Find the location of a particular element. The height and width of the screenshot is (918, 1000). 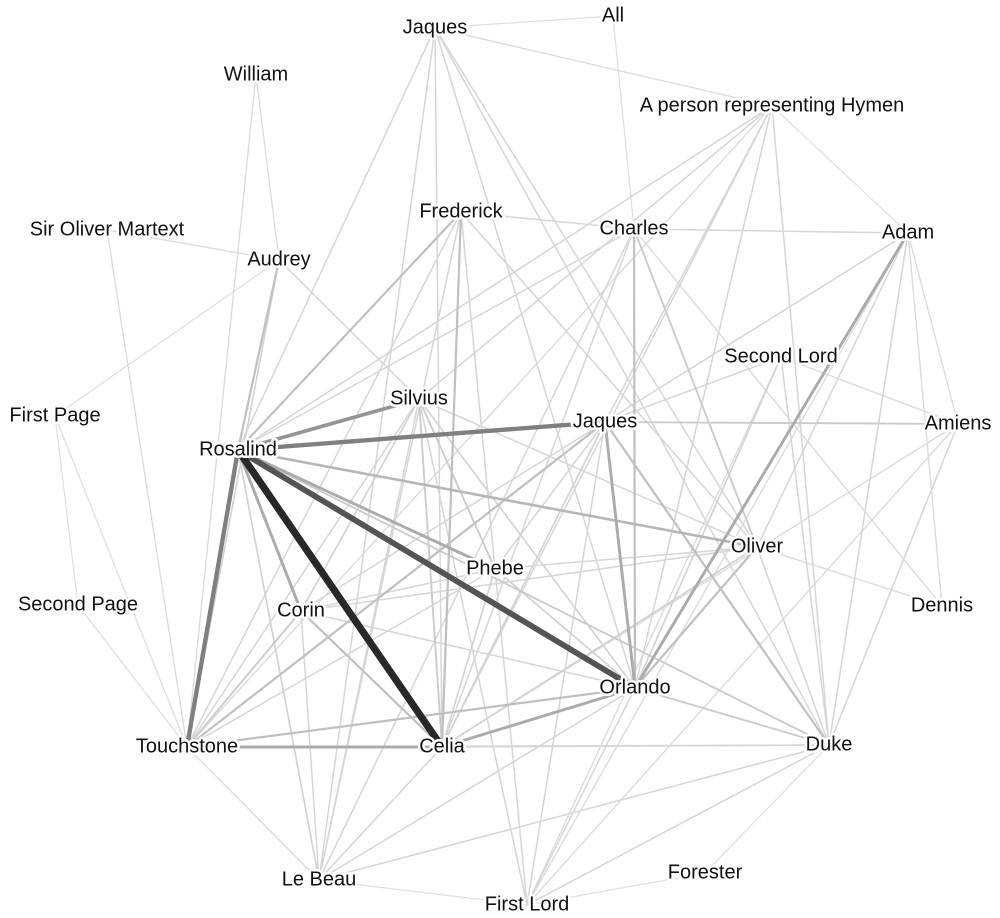

edge-audrey-first_page is located at coordinates (167, 338).